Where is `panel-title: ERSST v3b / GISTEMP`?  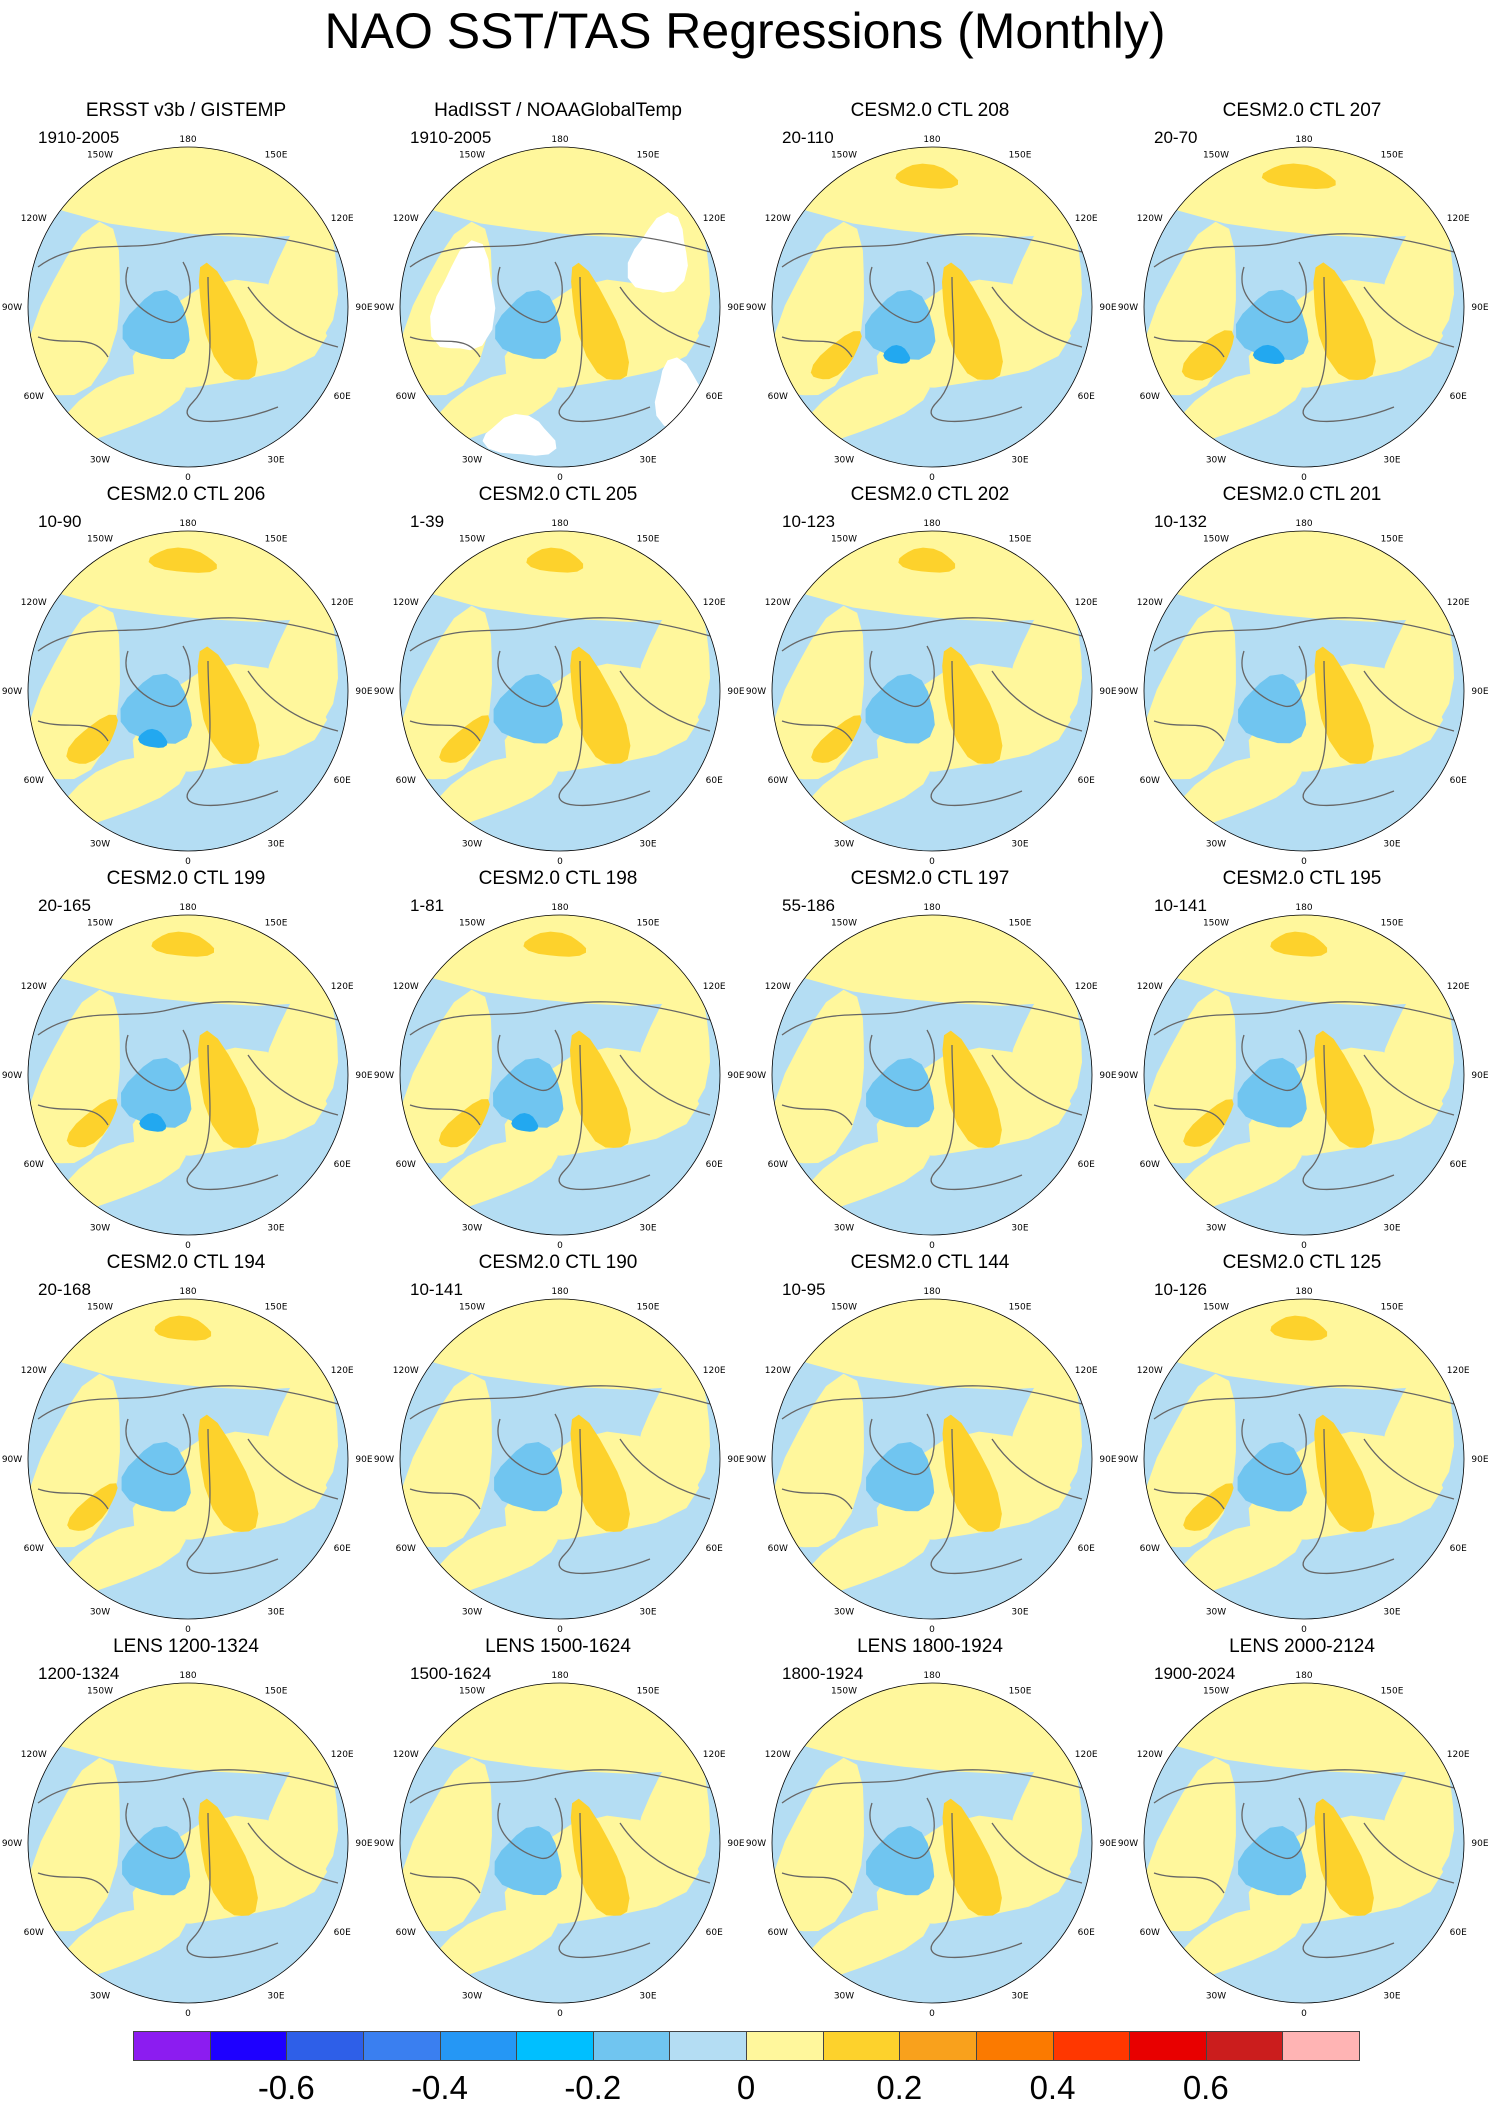 panel-title: ERSST v3b / GISTEMP is located at coordinates (186, 110).